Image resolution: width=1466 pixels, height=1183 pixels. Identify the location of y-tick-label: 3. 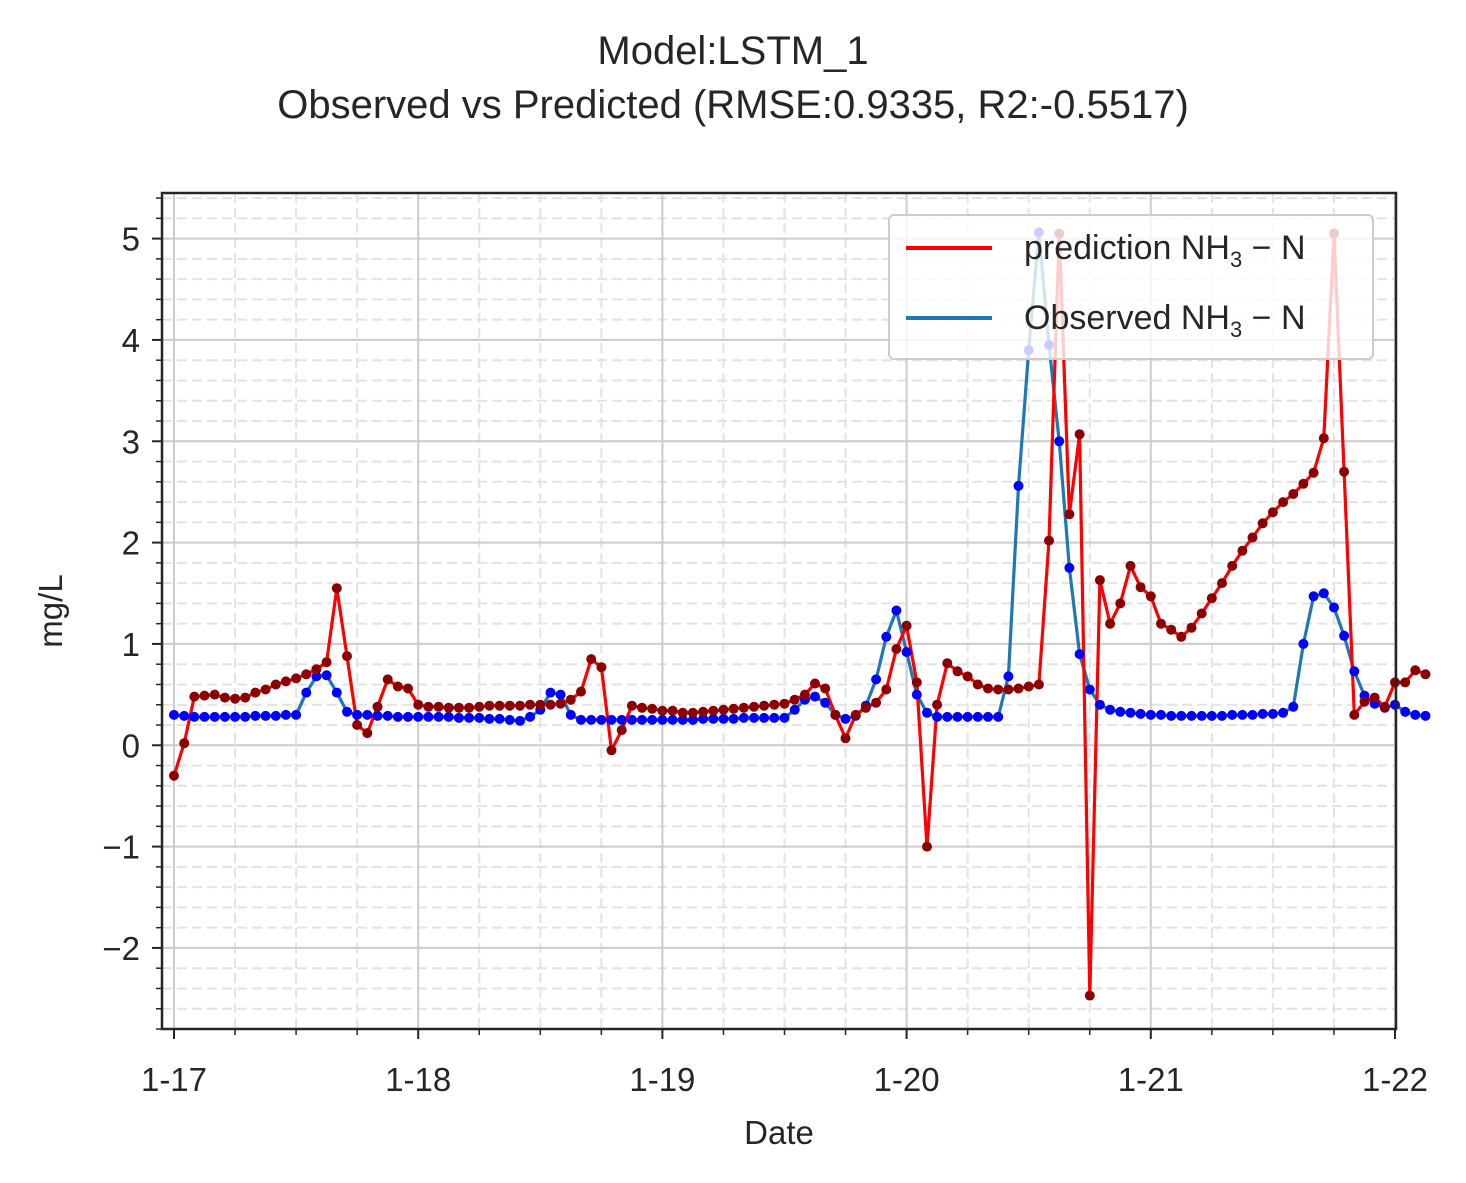
(131, 441).